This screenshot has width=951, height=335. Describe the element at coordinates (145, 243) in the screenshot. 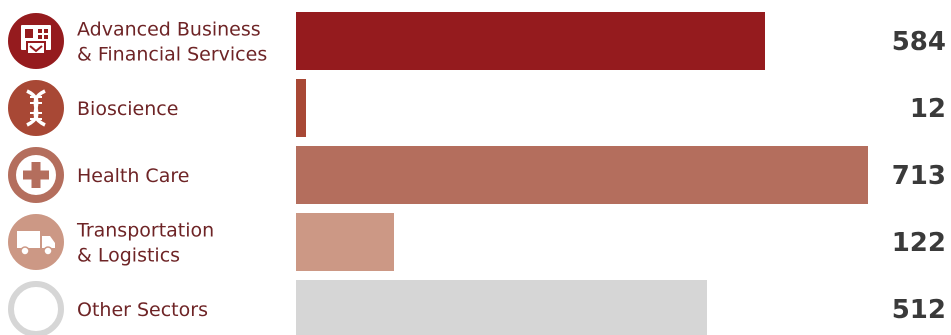

I see `category-label: Transportation & Logistics` at that location.